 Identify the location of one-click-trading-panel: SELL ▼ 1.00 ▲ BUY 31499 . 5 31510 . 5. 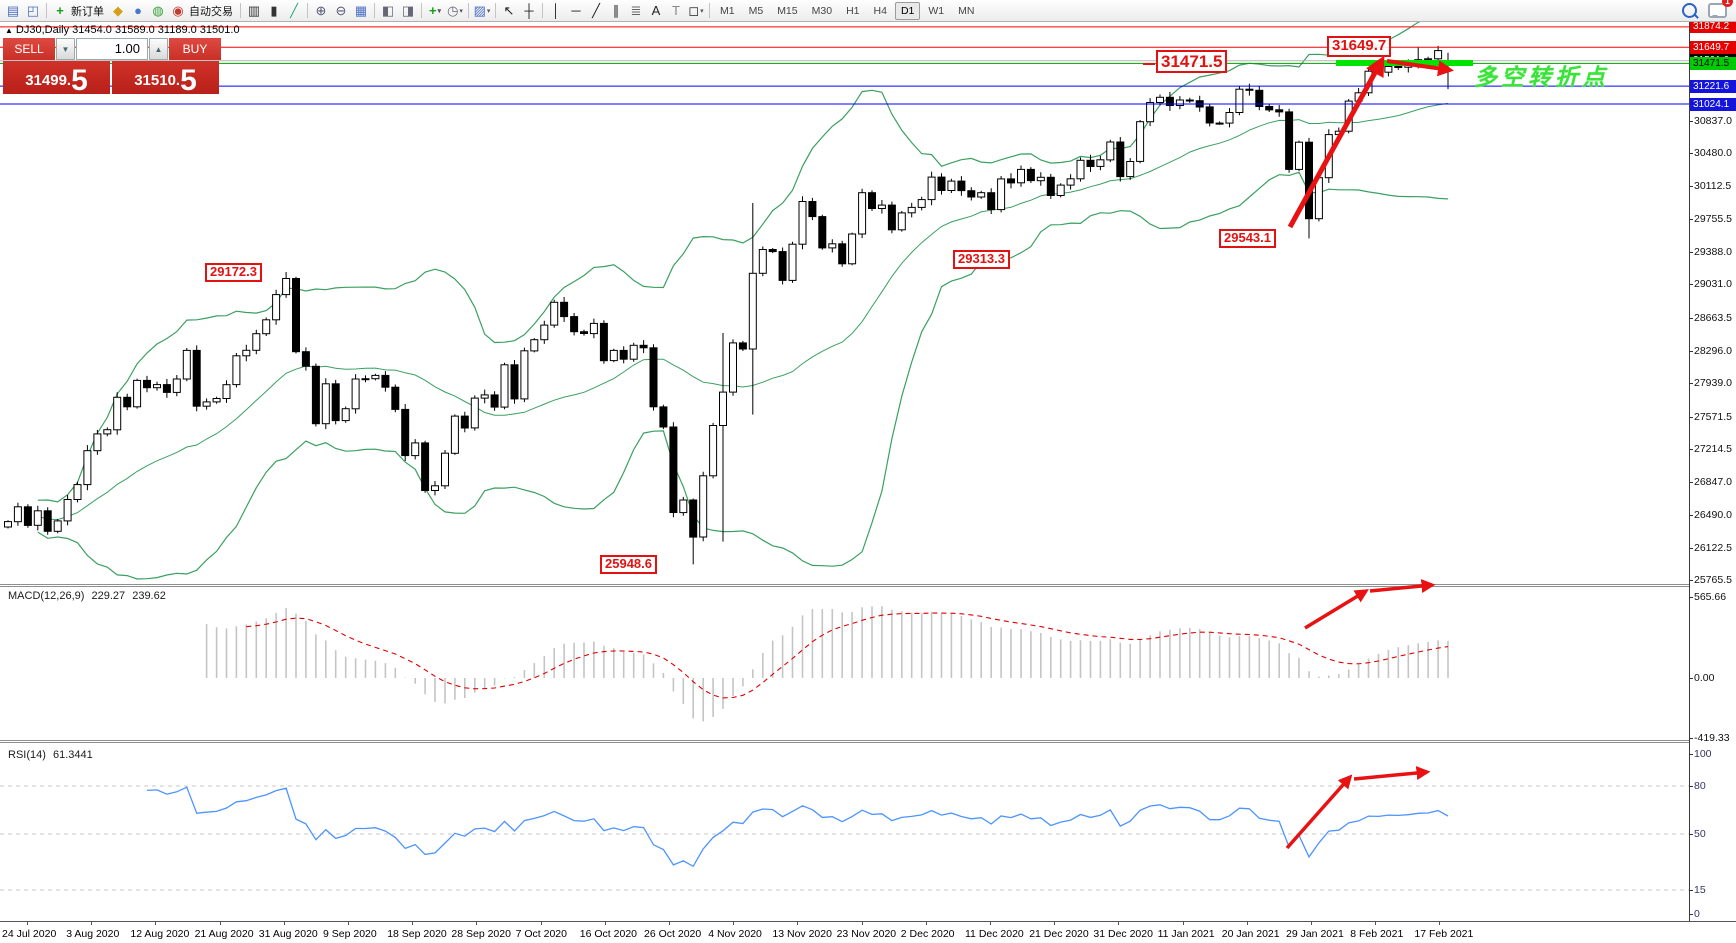
(112, 67).